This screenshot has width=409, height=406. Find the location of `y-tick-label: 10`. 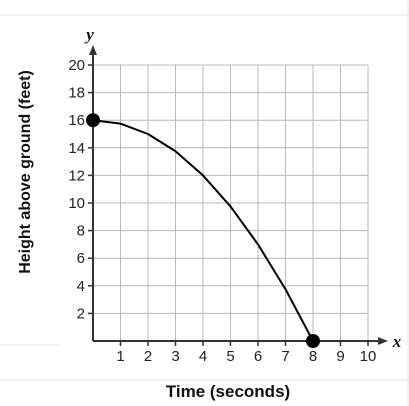

y-tick-label: 10 is located at coordinates (76, 203).